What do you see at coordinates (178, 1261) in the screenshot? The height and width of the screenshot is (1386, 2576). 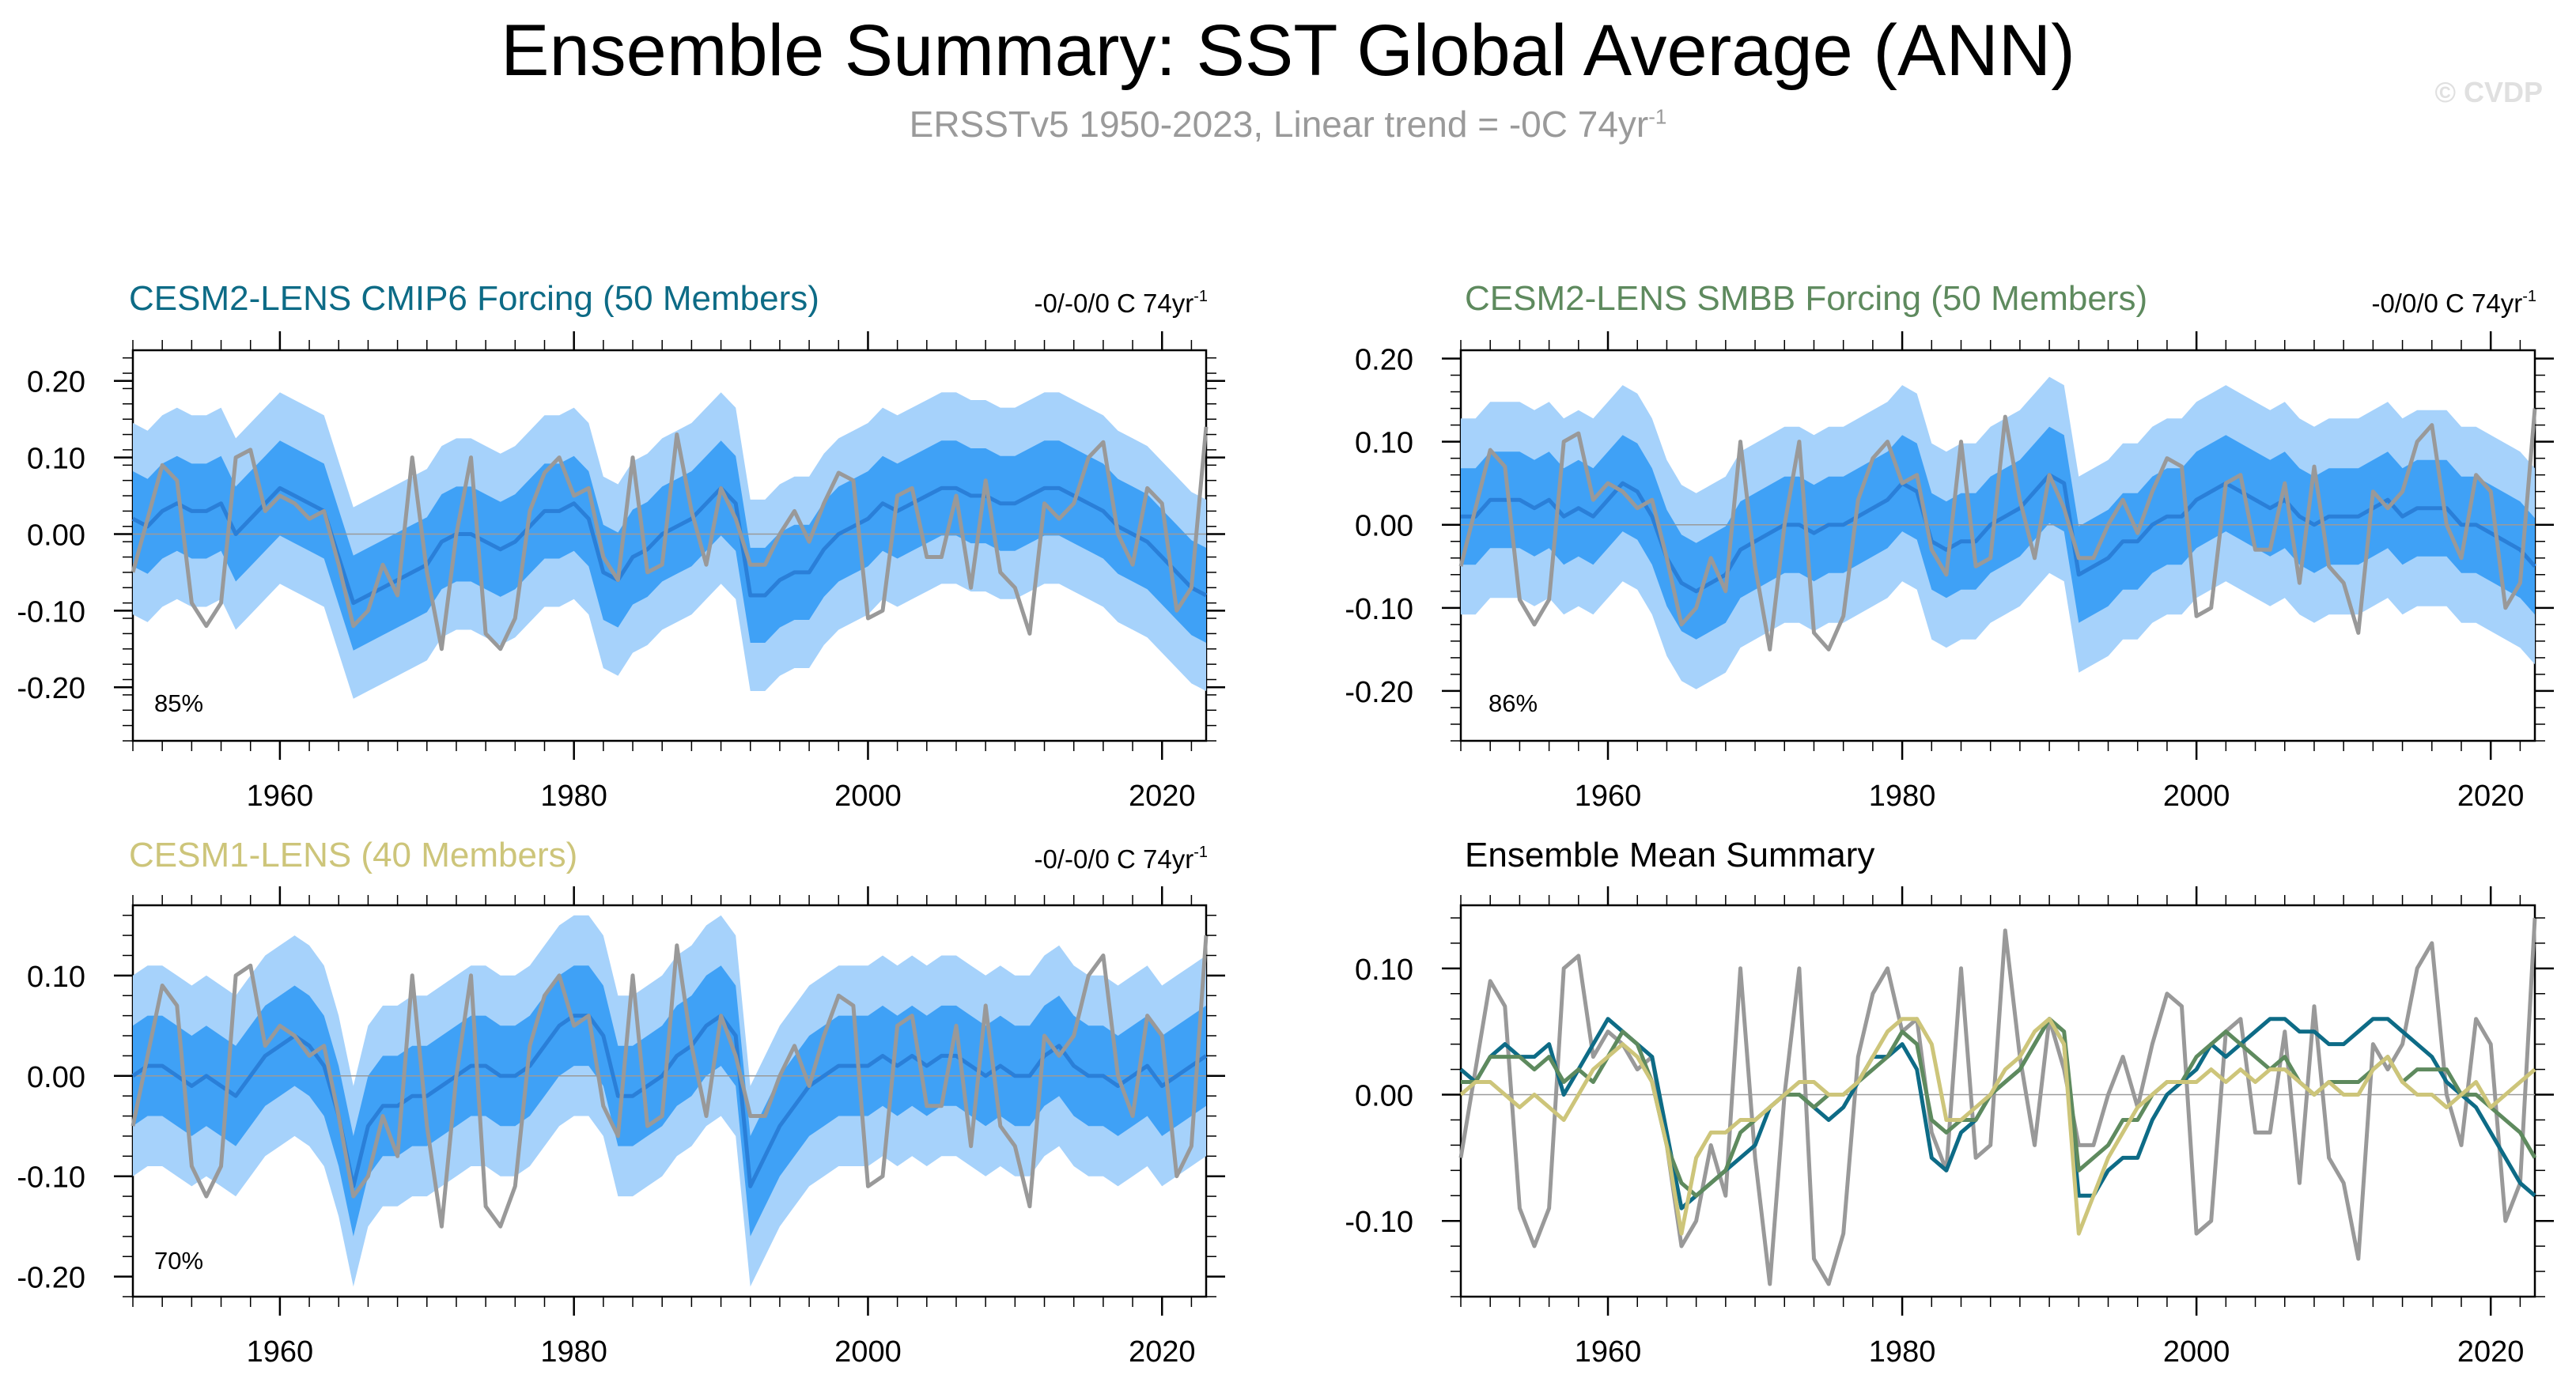 I see `percent-label: 70%` at bounding box center [178, 1261].